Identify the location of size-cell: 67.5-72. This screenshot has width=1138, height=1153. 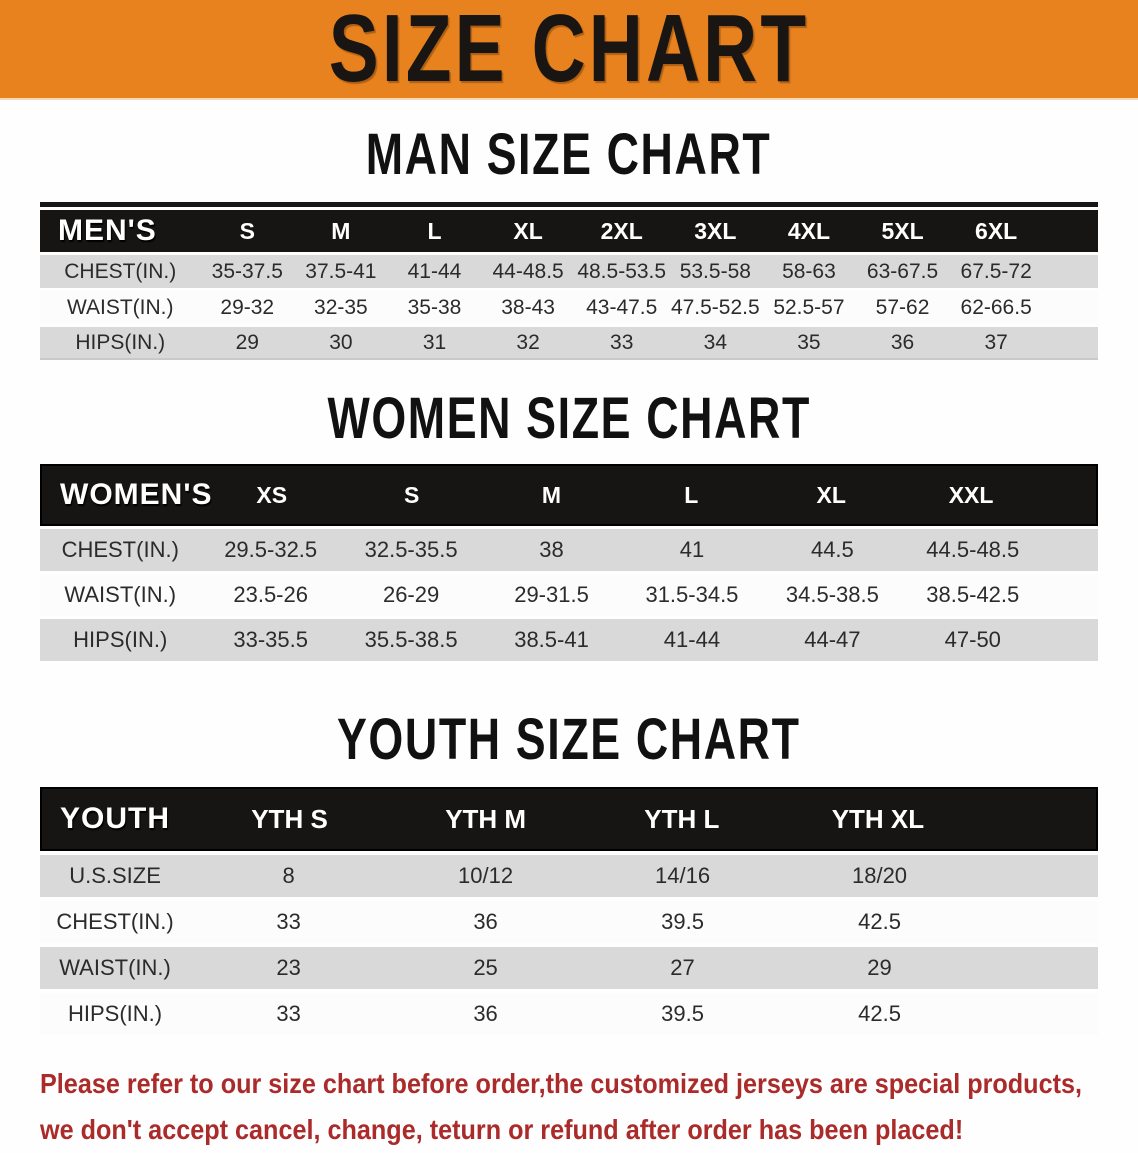
(996, 271).